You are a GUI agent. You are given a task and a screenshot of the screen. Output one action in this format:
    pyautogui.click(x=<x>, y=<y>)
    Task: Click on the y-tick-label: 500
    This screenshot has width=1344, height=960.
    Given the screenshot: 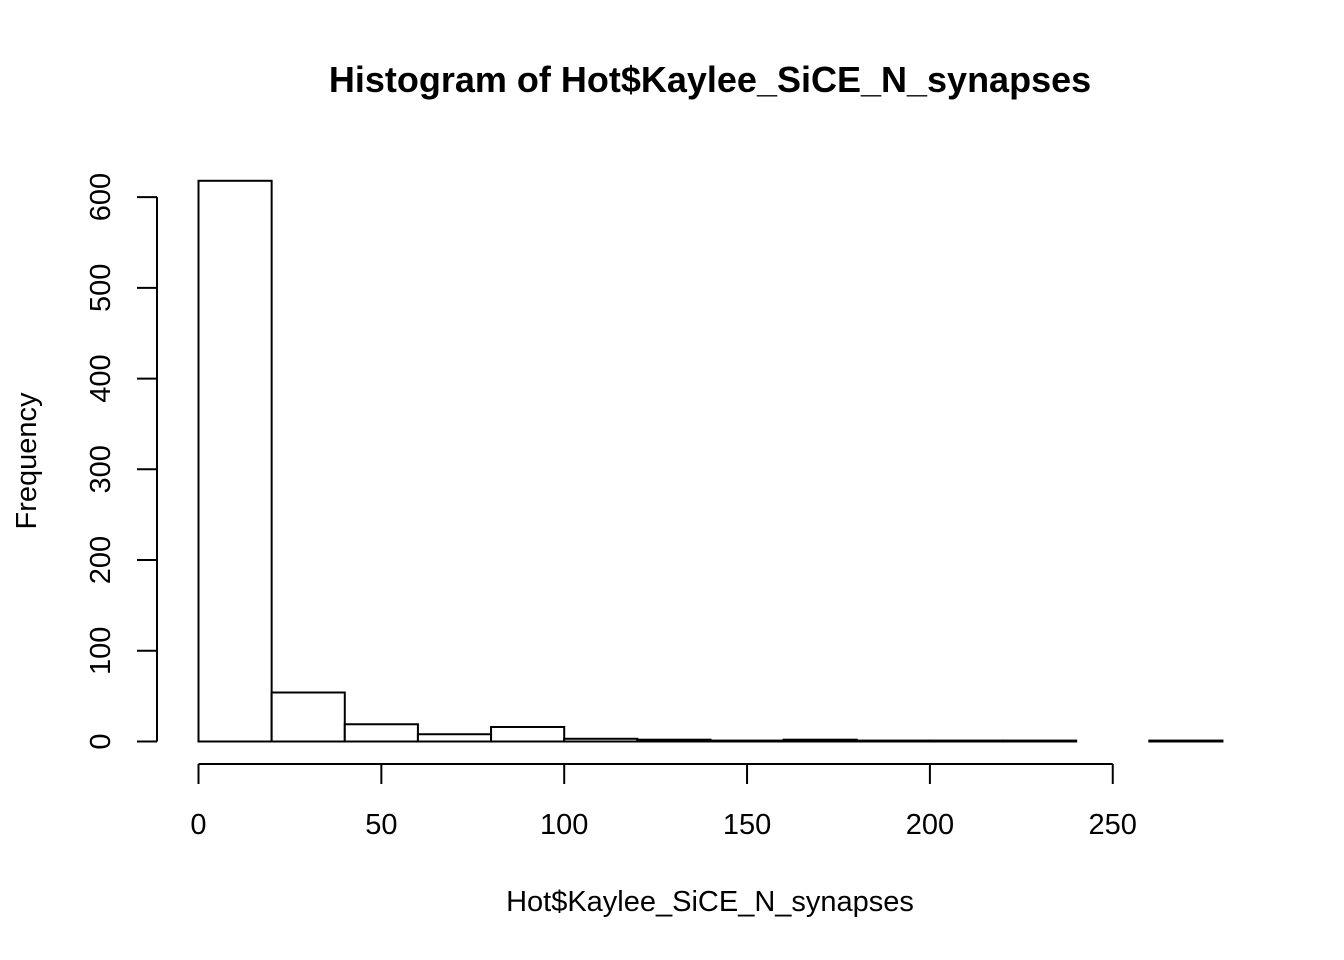 What is the action you would take?
    pyautogui.click(x=101, y=288)
    